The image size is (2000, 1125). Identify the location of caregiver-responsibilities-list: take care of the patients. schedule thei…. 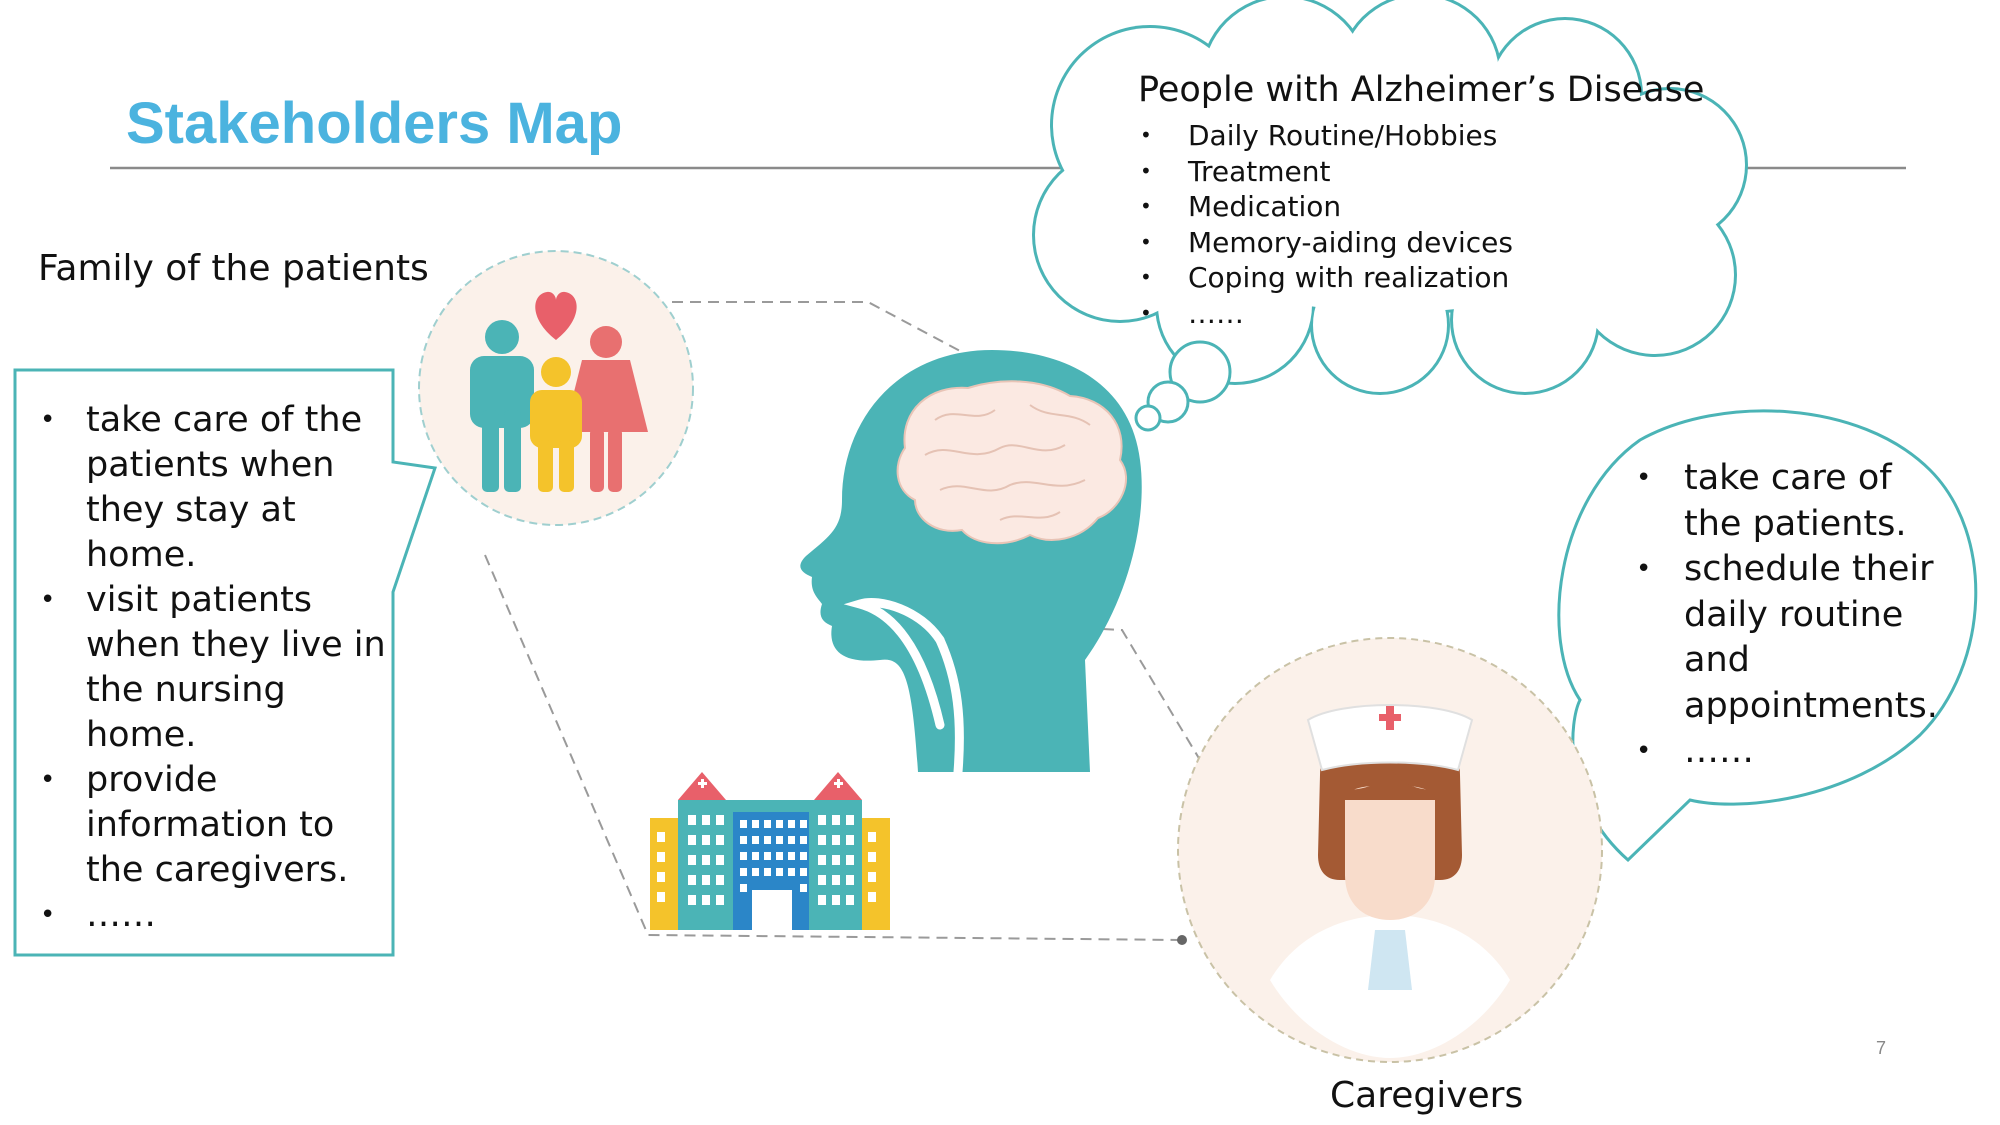
(1792, 615).